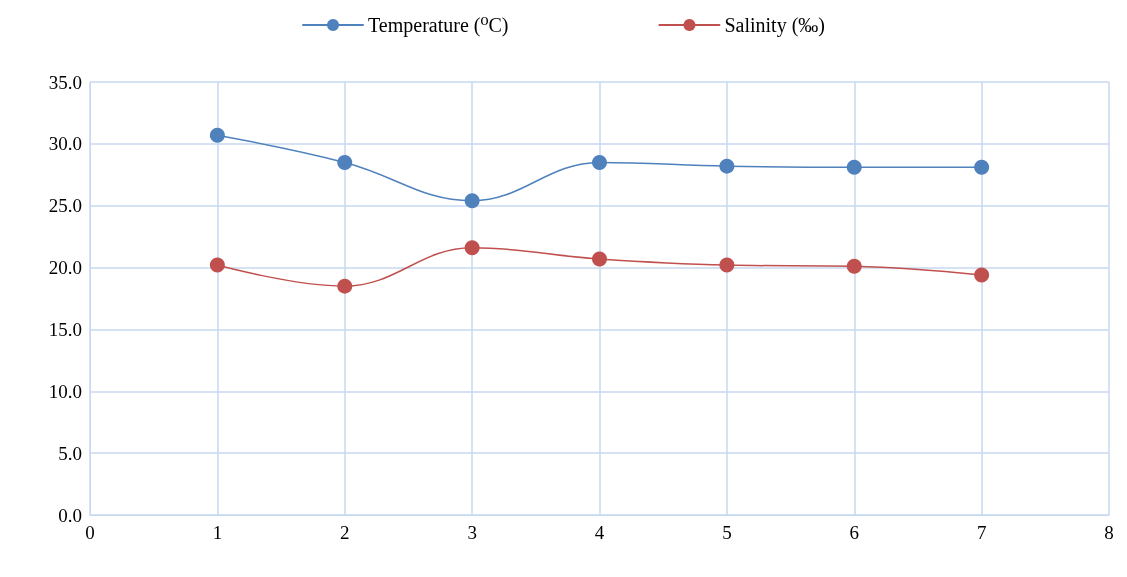 This screenshot has height=577, width=1127. What do you see at coordinates (1109, 532) in the screenshot?
I see `x-tick-label: 8` at bounding box center [1109, 532].